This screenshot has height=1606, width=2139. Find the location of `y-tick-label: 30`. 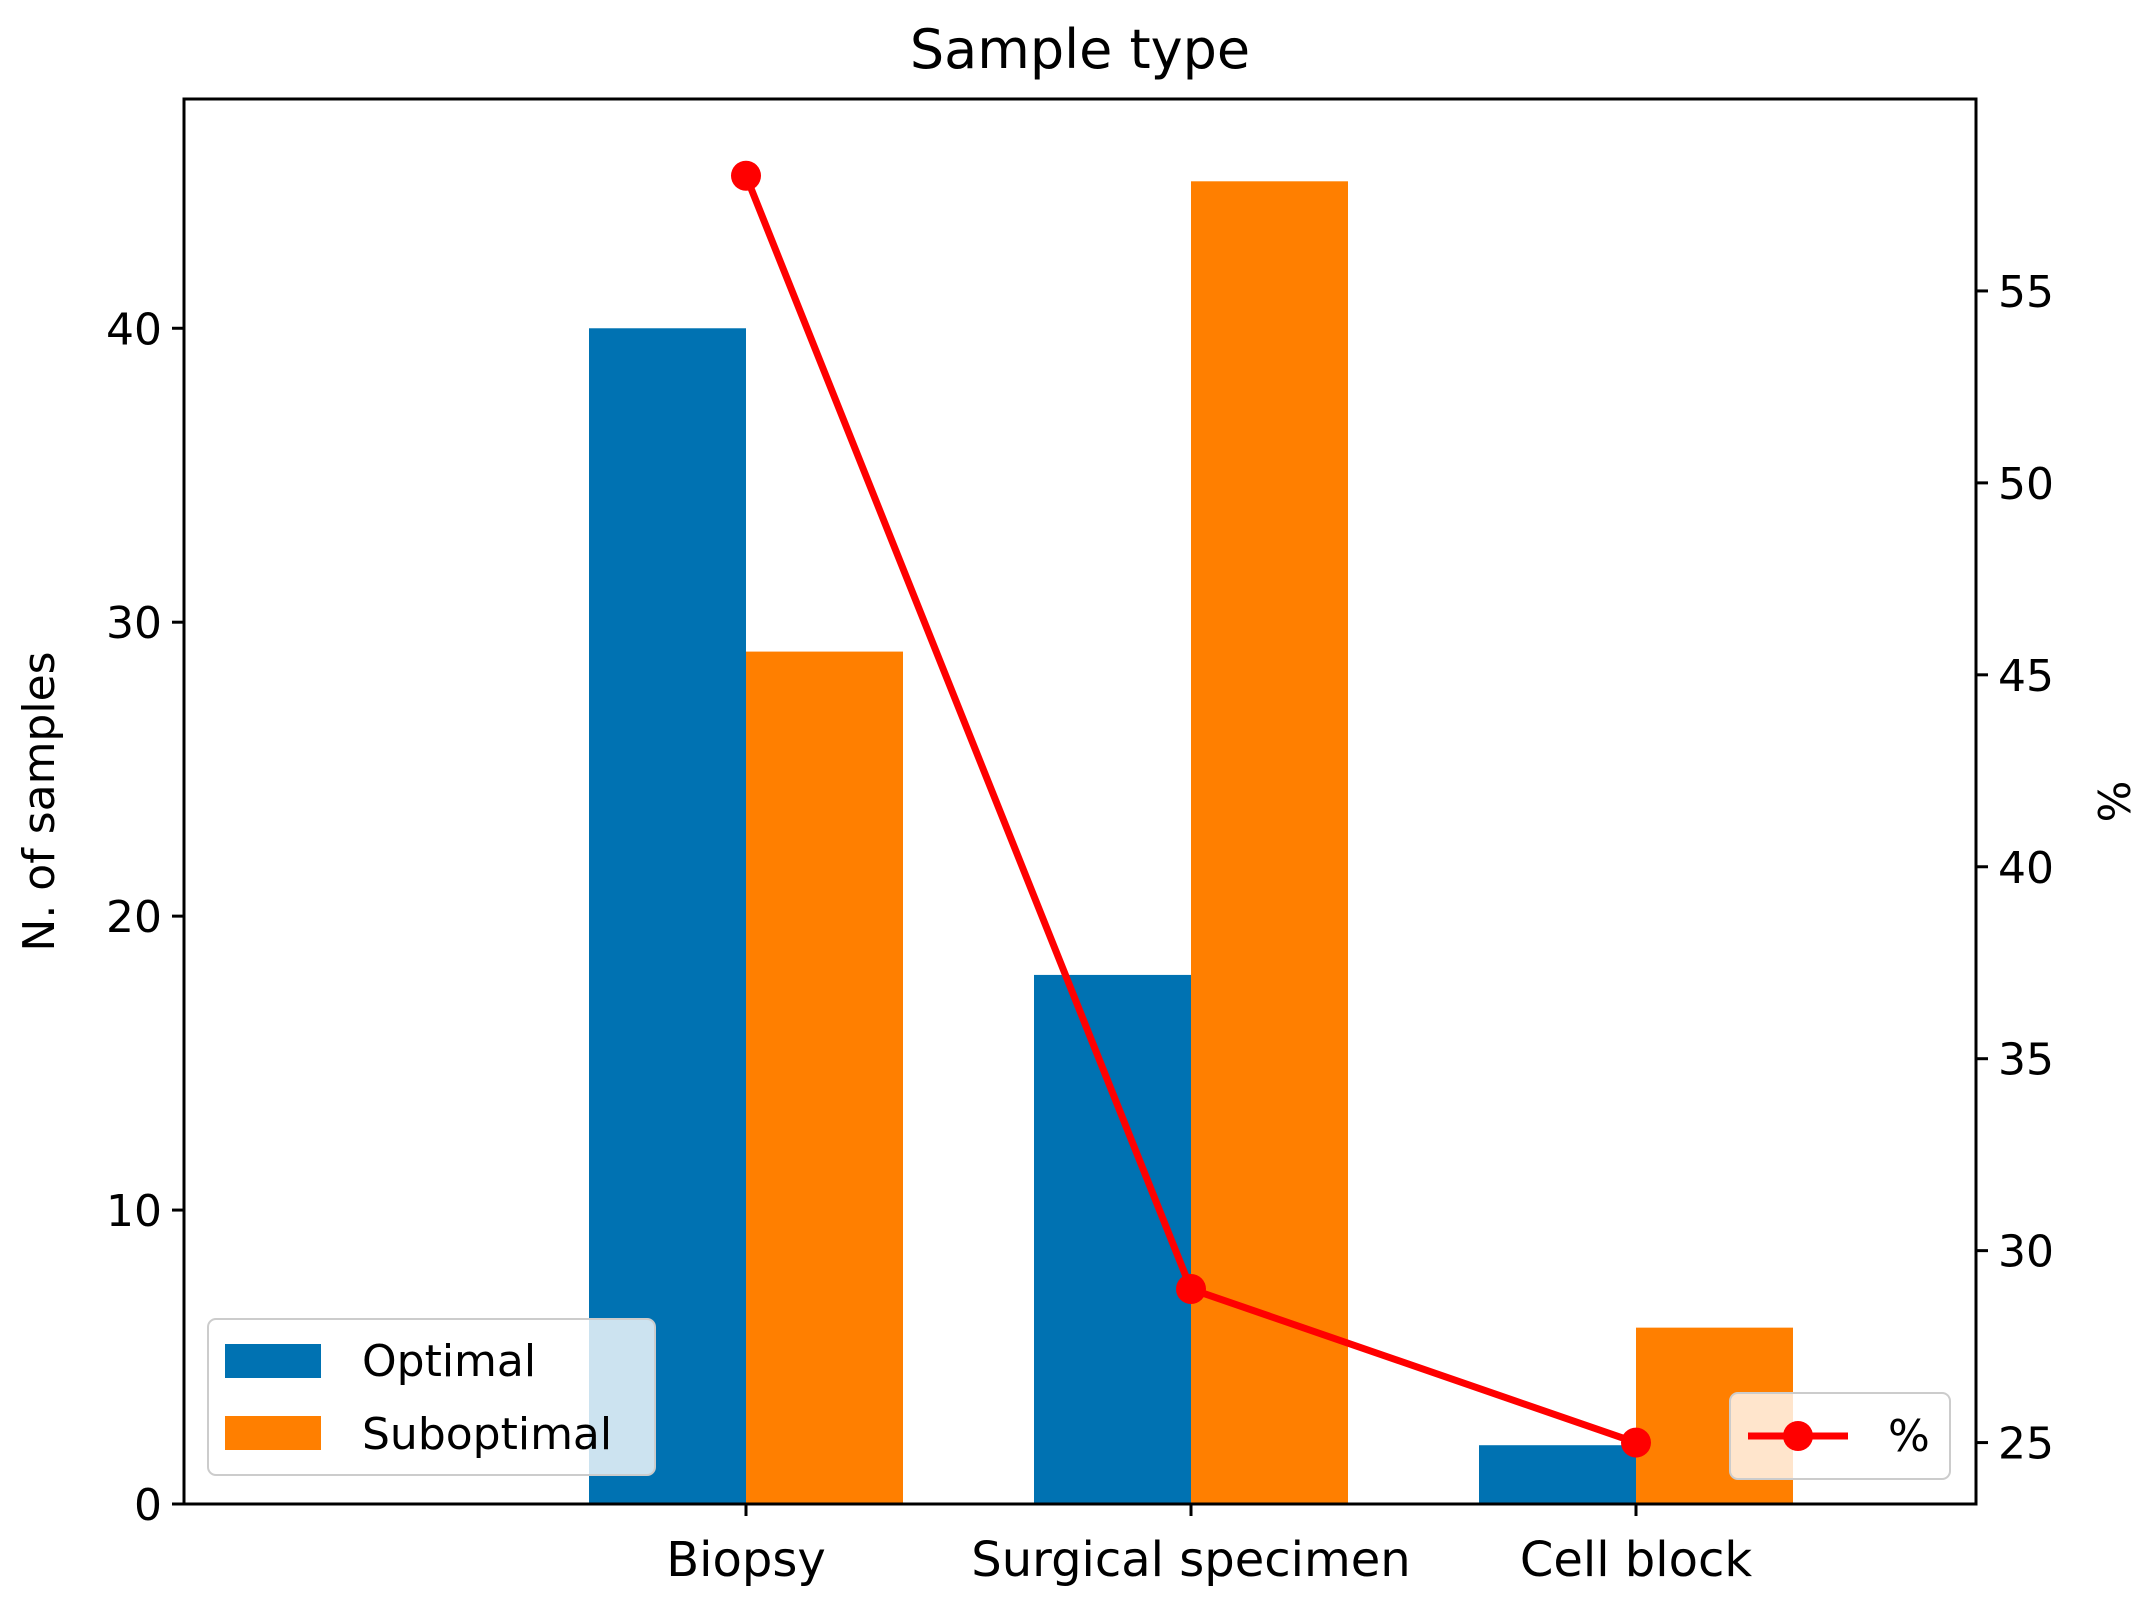

y-tick-label: 30 is located at coordinates (134, 623).